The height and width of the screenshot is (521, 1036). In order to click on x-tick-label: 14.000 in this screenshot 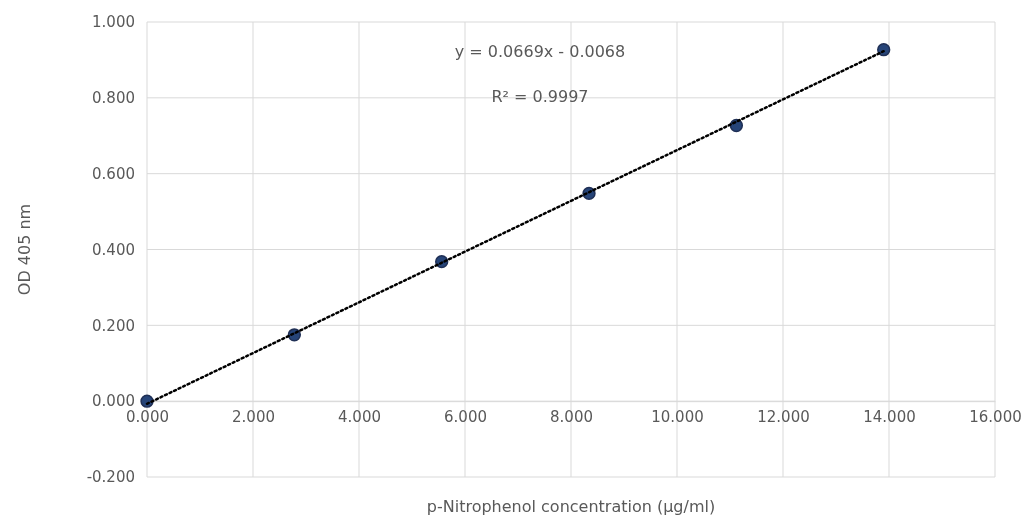, I will do `click(889, 416)`.